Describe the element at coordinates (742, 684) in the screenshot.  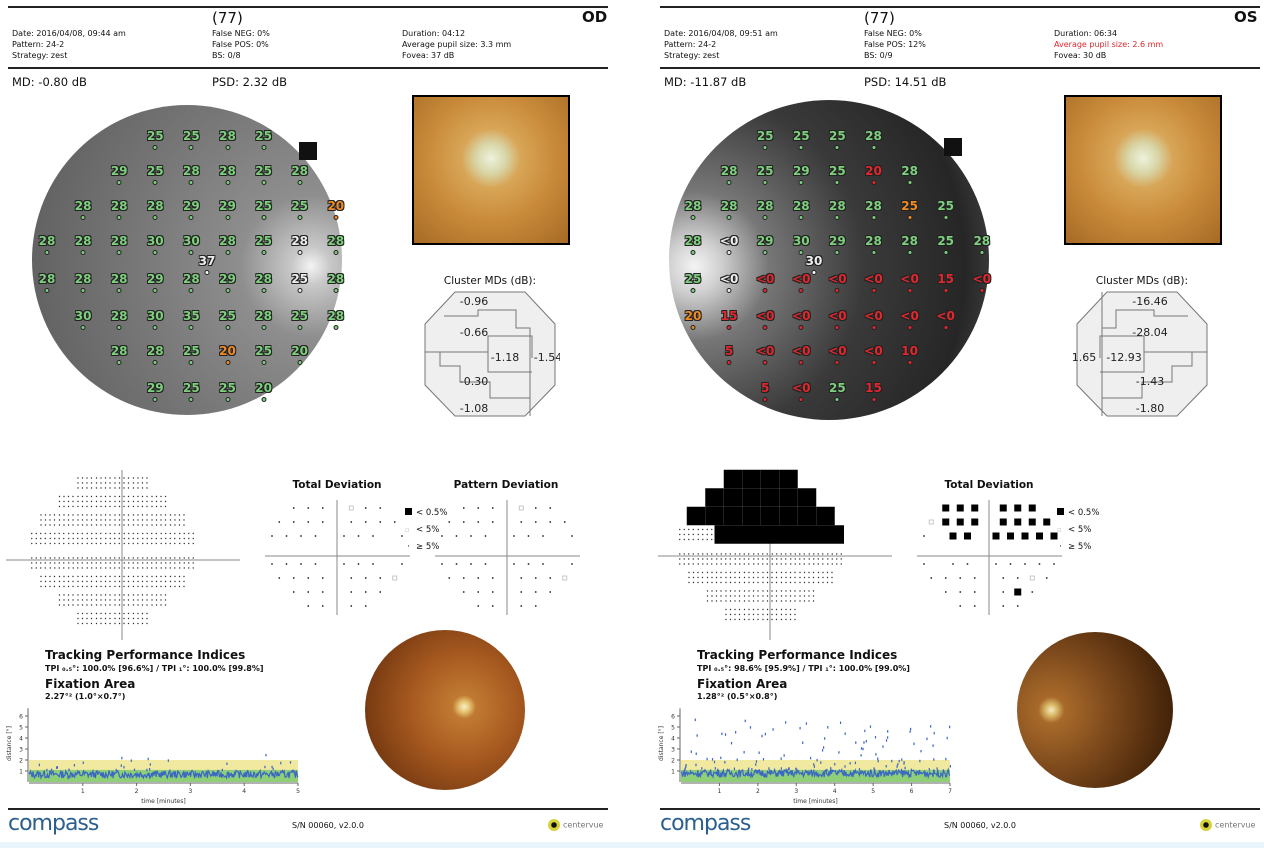
I see `fixation-area-title: Fixation Area` at that location.